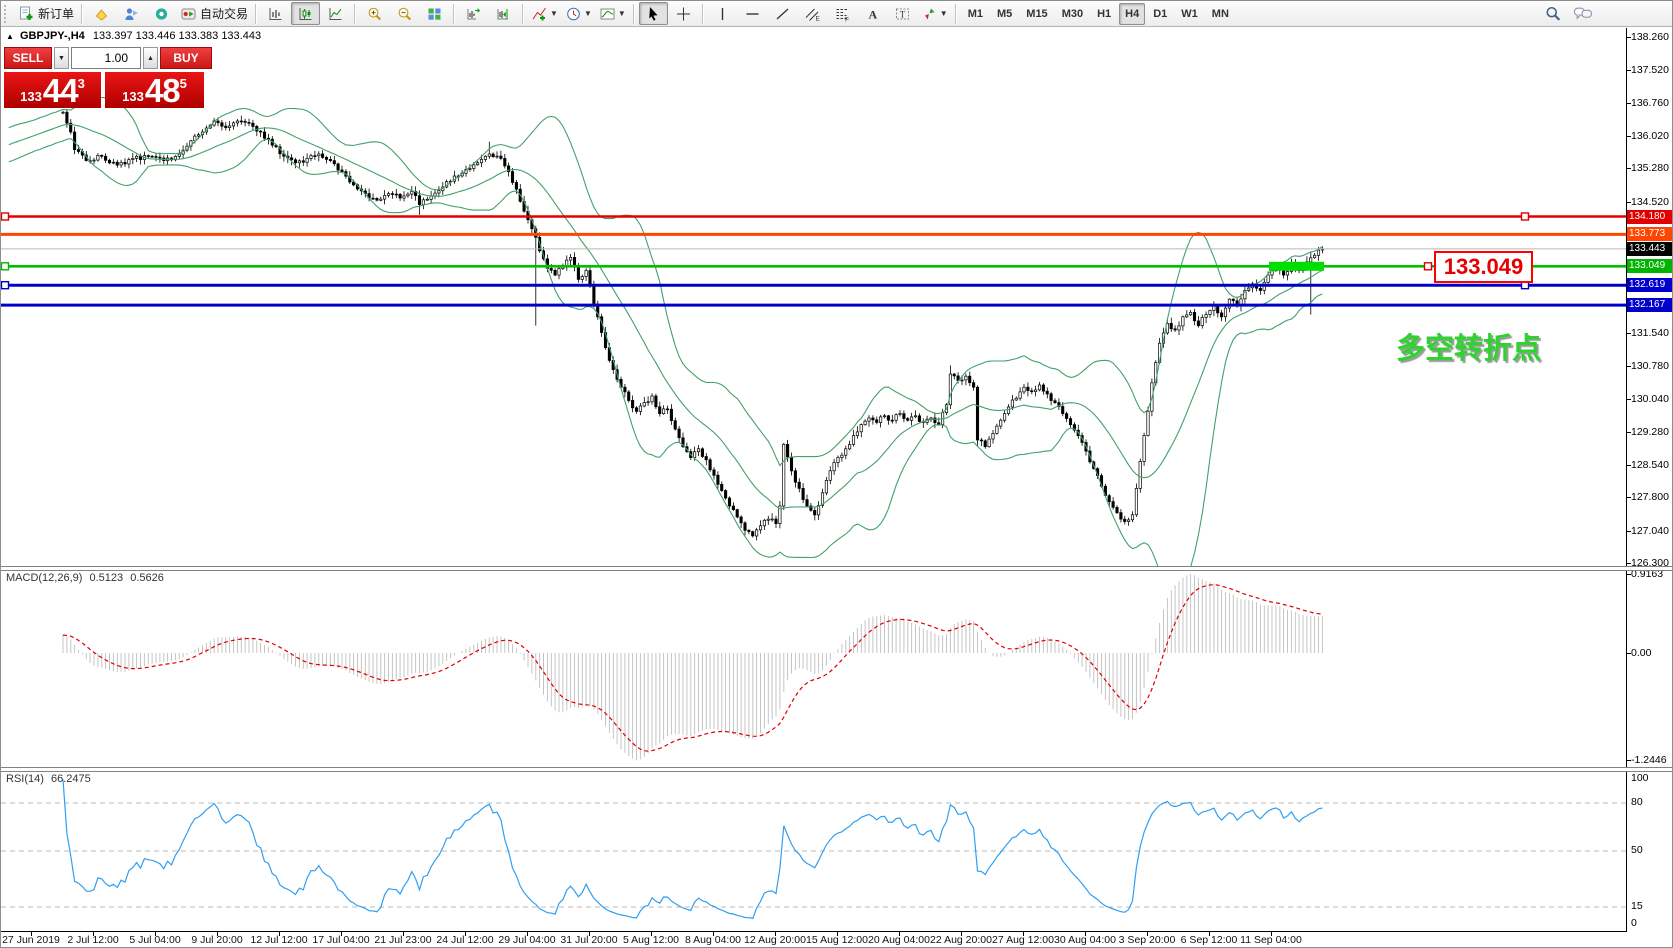  I want to click on search-icon, so click(1553, 13).